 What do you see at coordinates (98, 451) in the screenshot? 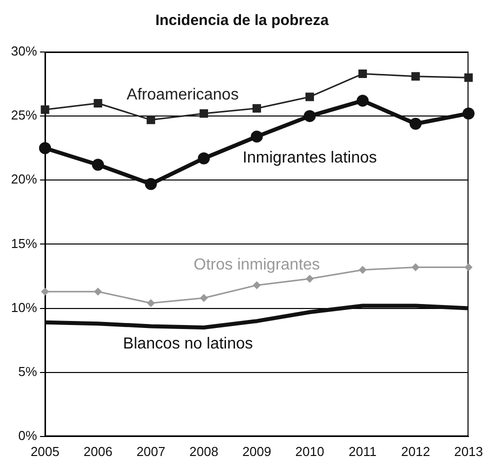
I see `x-tick-label: 2006` at bounding box center [98, 451].